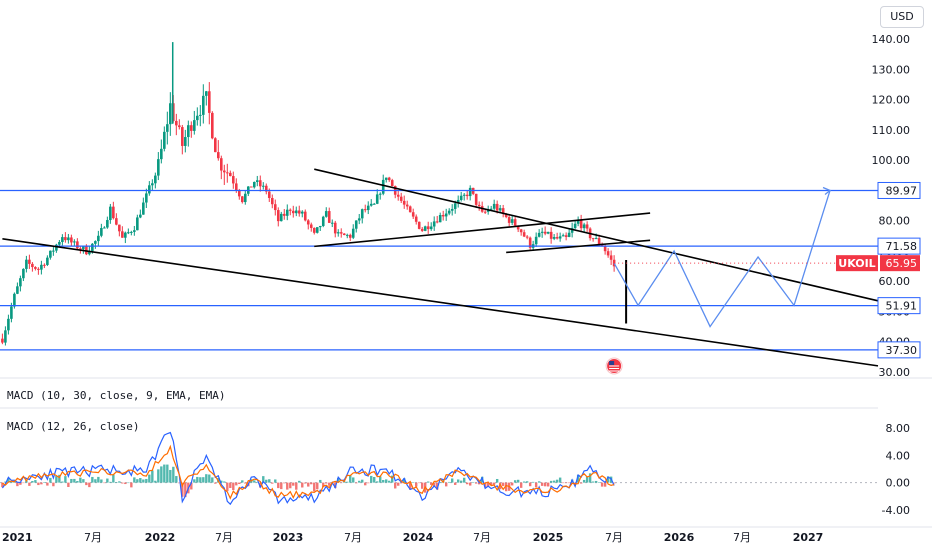 The width and height of the screenshot is (932, 554). I want to click on macd-tick-label: 8.00, so click(898, 428).